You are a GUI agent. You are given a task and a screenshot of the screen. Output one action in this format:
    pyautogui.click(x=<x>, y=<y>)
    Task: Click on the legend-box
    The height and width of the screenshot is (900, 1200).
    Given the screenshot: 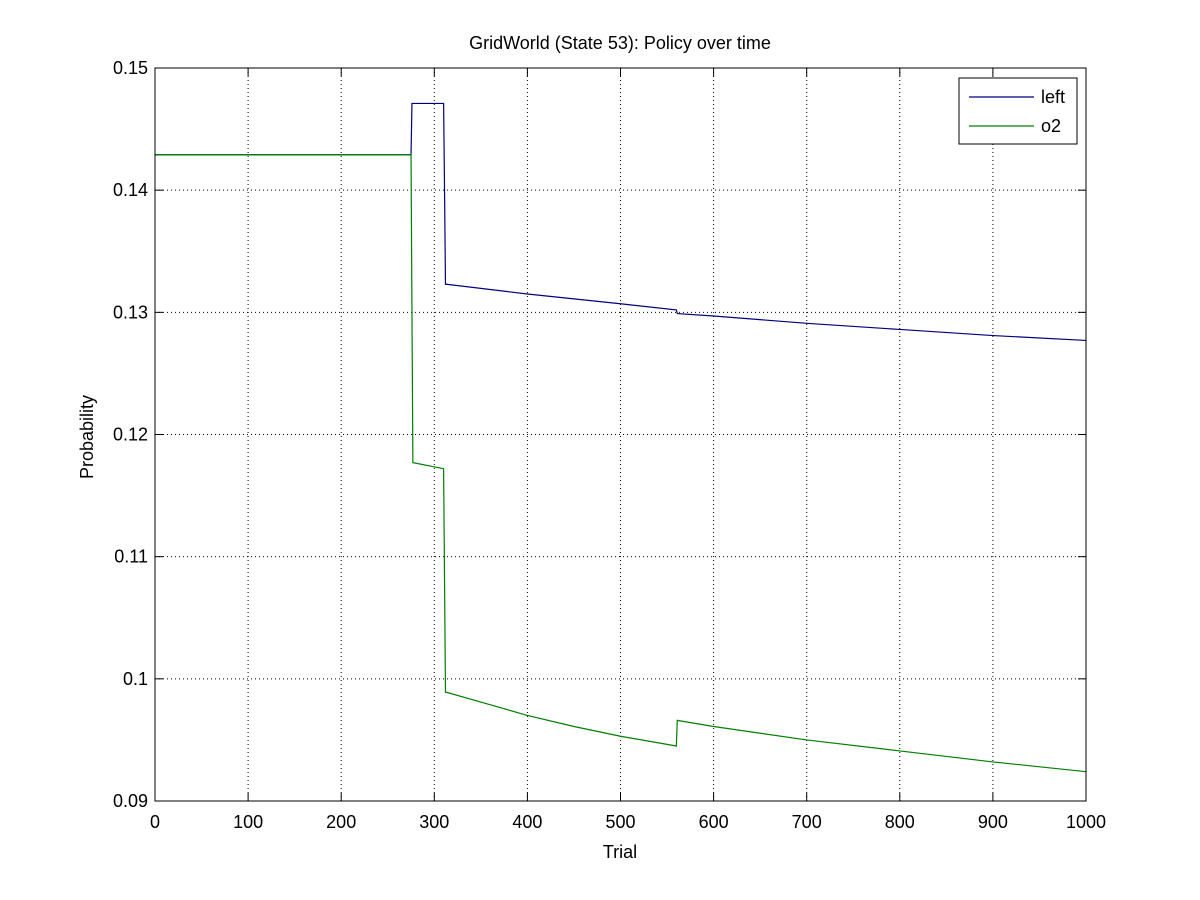 What is the action you would take?
    pyautogui.click(x=1018, y=111)
    